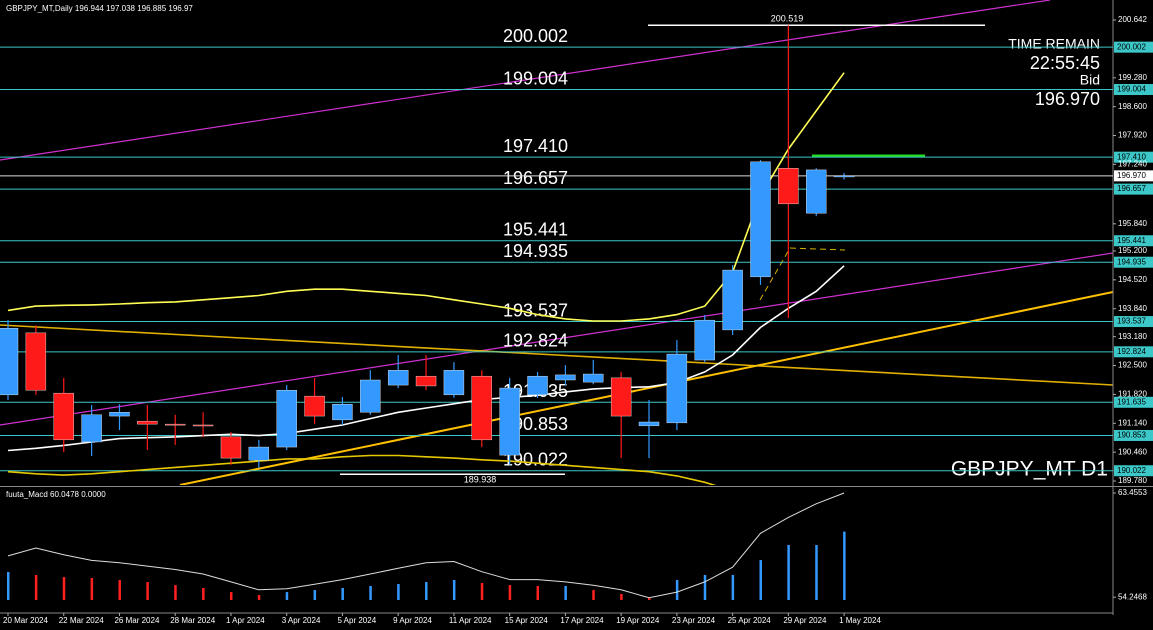 The image size is (1153, 630). I want to click on y-tick-label: 192.500, so click(1132, 365).